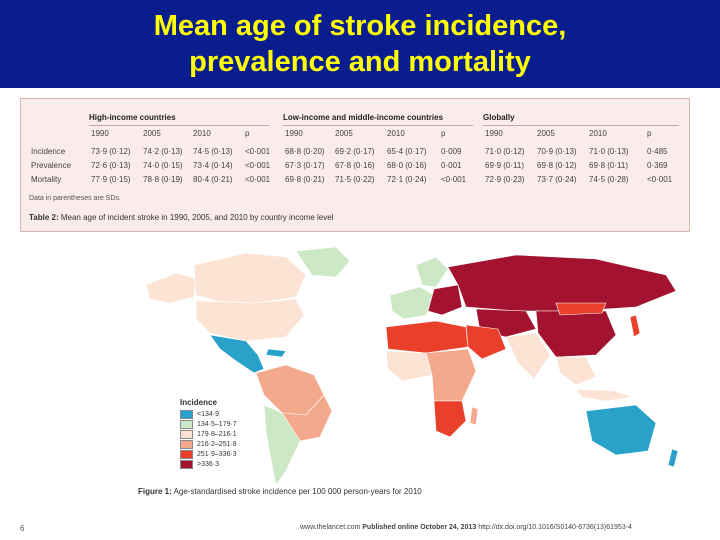 The image size is (720, 540). I want to click on table-cell: 72·1 (0·24), so click(407, 179).